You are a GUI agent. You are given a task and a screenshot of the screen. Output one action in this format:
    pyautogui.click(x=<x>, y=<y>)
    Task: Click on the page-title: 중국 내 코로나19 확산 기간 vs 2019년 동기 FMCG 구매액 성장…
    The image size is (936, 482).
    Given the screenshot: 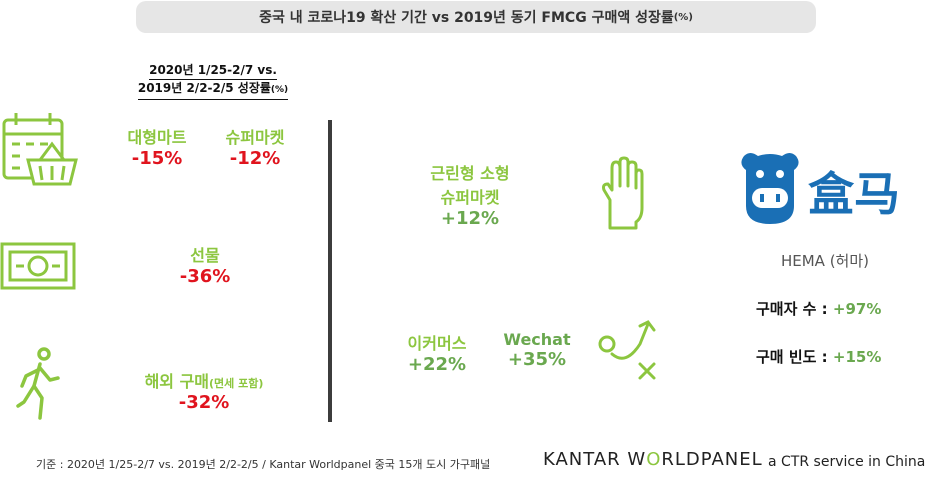 What is the action you would take?
    pyautogui.click(x=476, y=17)
    